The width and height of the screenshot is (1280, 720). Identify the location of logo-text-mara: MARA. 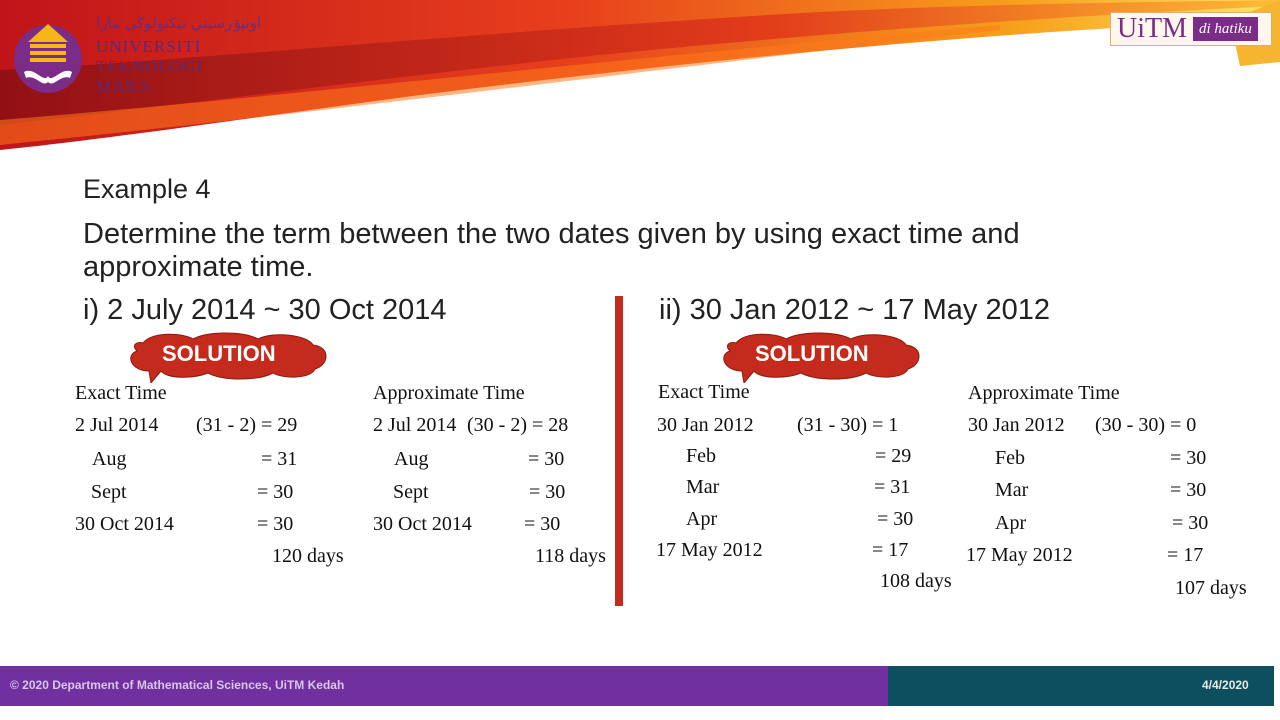
(124, 86).